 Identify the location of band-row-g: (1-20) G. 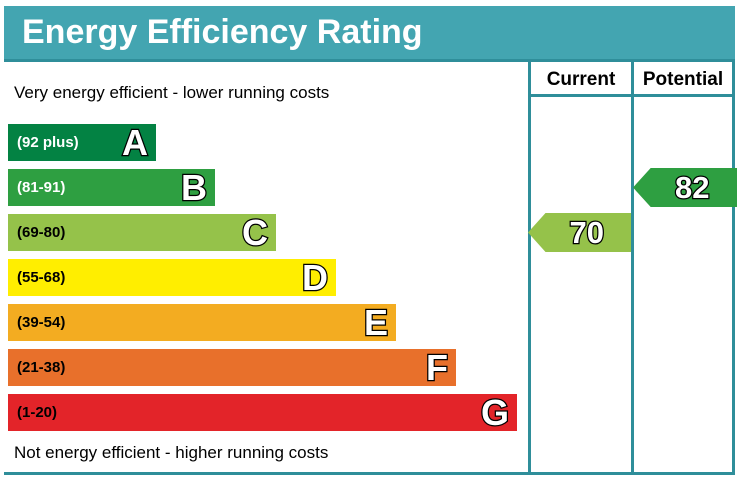
(262, 412).